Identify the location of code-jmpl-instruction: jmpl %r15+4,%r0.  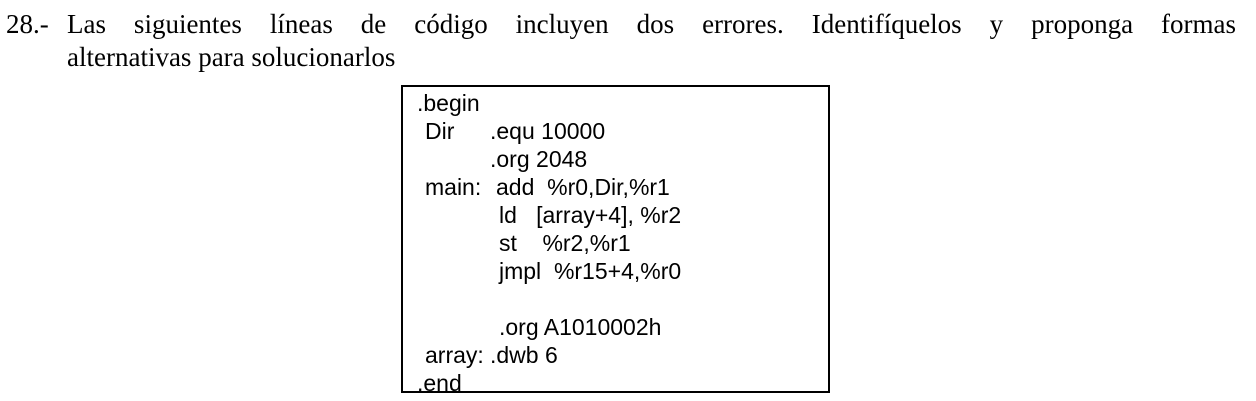
(590, 271).